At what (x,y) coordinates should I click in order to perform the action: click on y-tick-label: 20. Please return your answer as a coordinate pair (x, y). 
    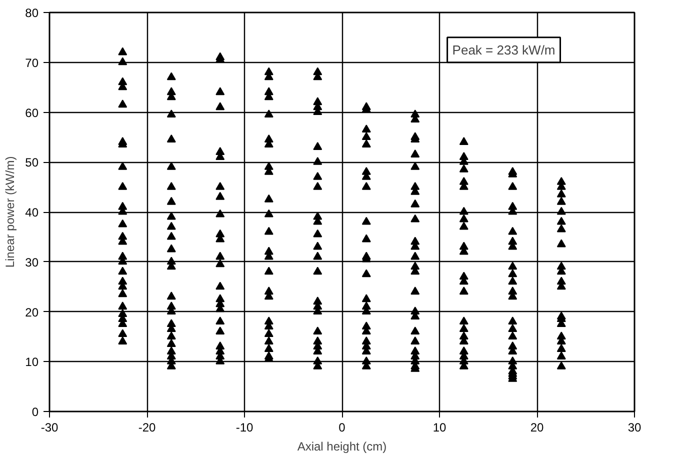
    Looking at the image, I should click on (32, 312).